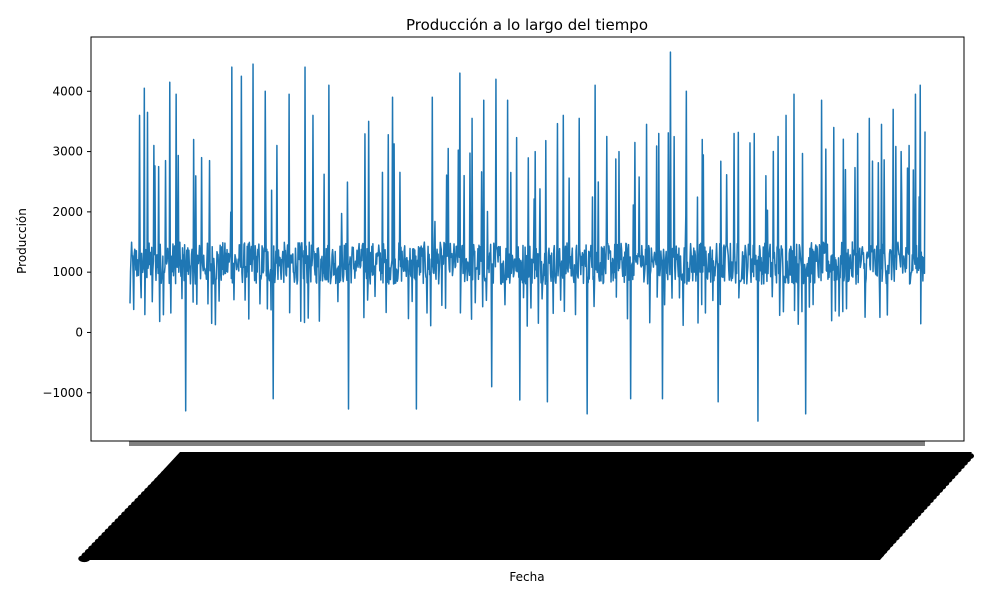  Describe the element at coordinates (67, 212) in the screenshot. I see `y-tick-label: 2000` at that location.